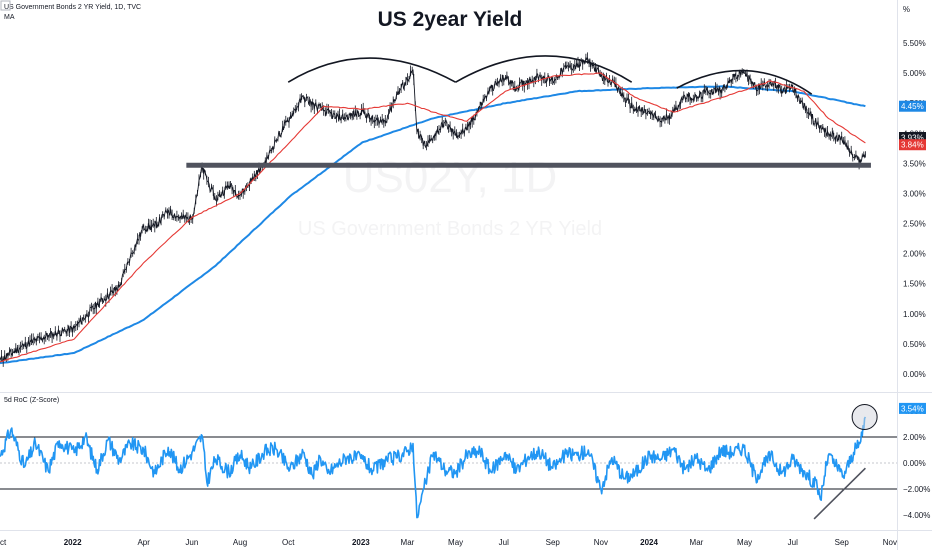 The height and width of the screenshot is (550, 932). I want to click on time-axis-tick-label: 2022, so click(73, 542).